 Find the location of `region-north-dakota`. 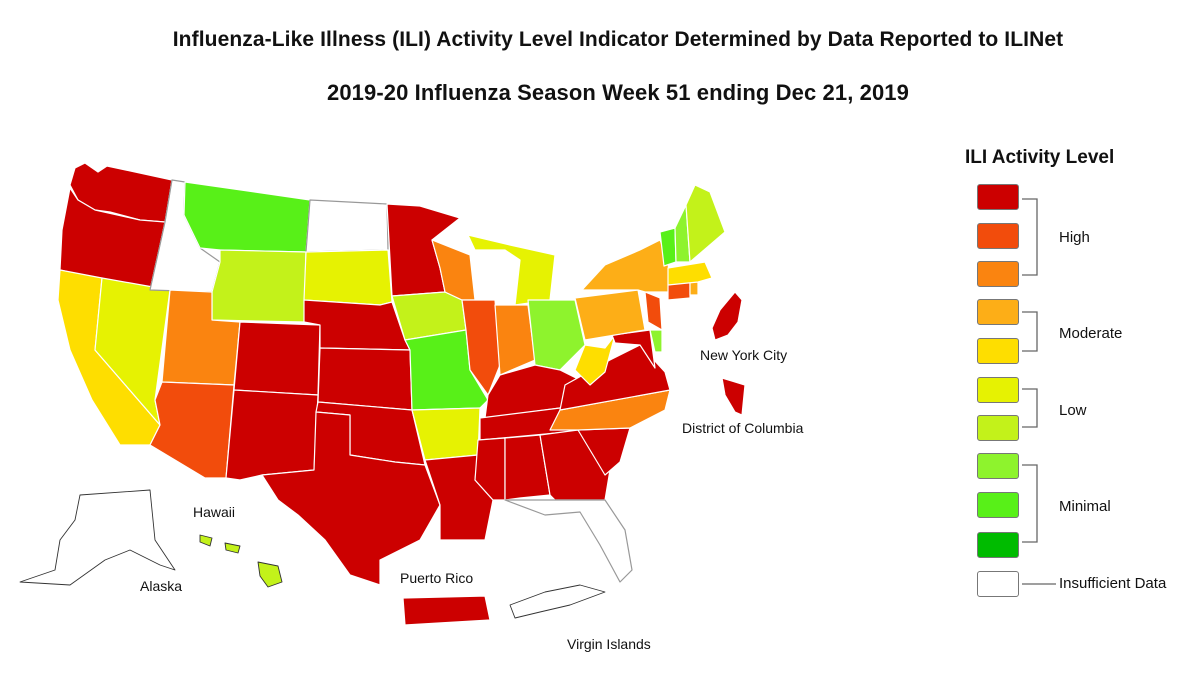

region-north-dakota is located at coordinates (347, 226).